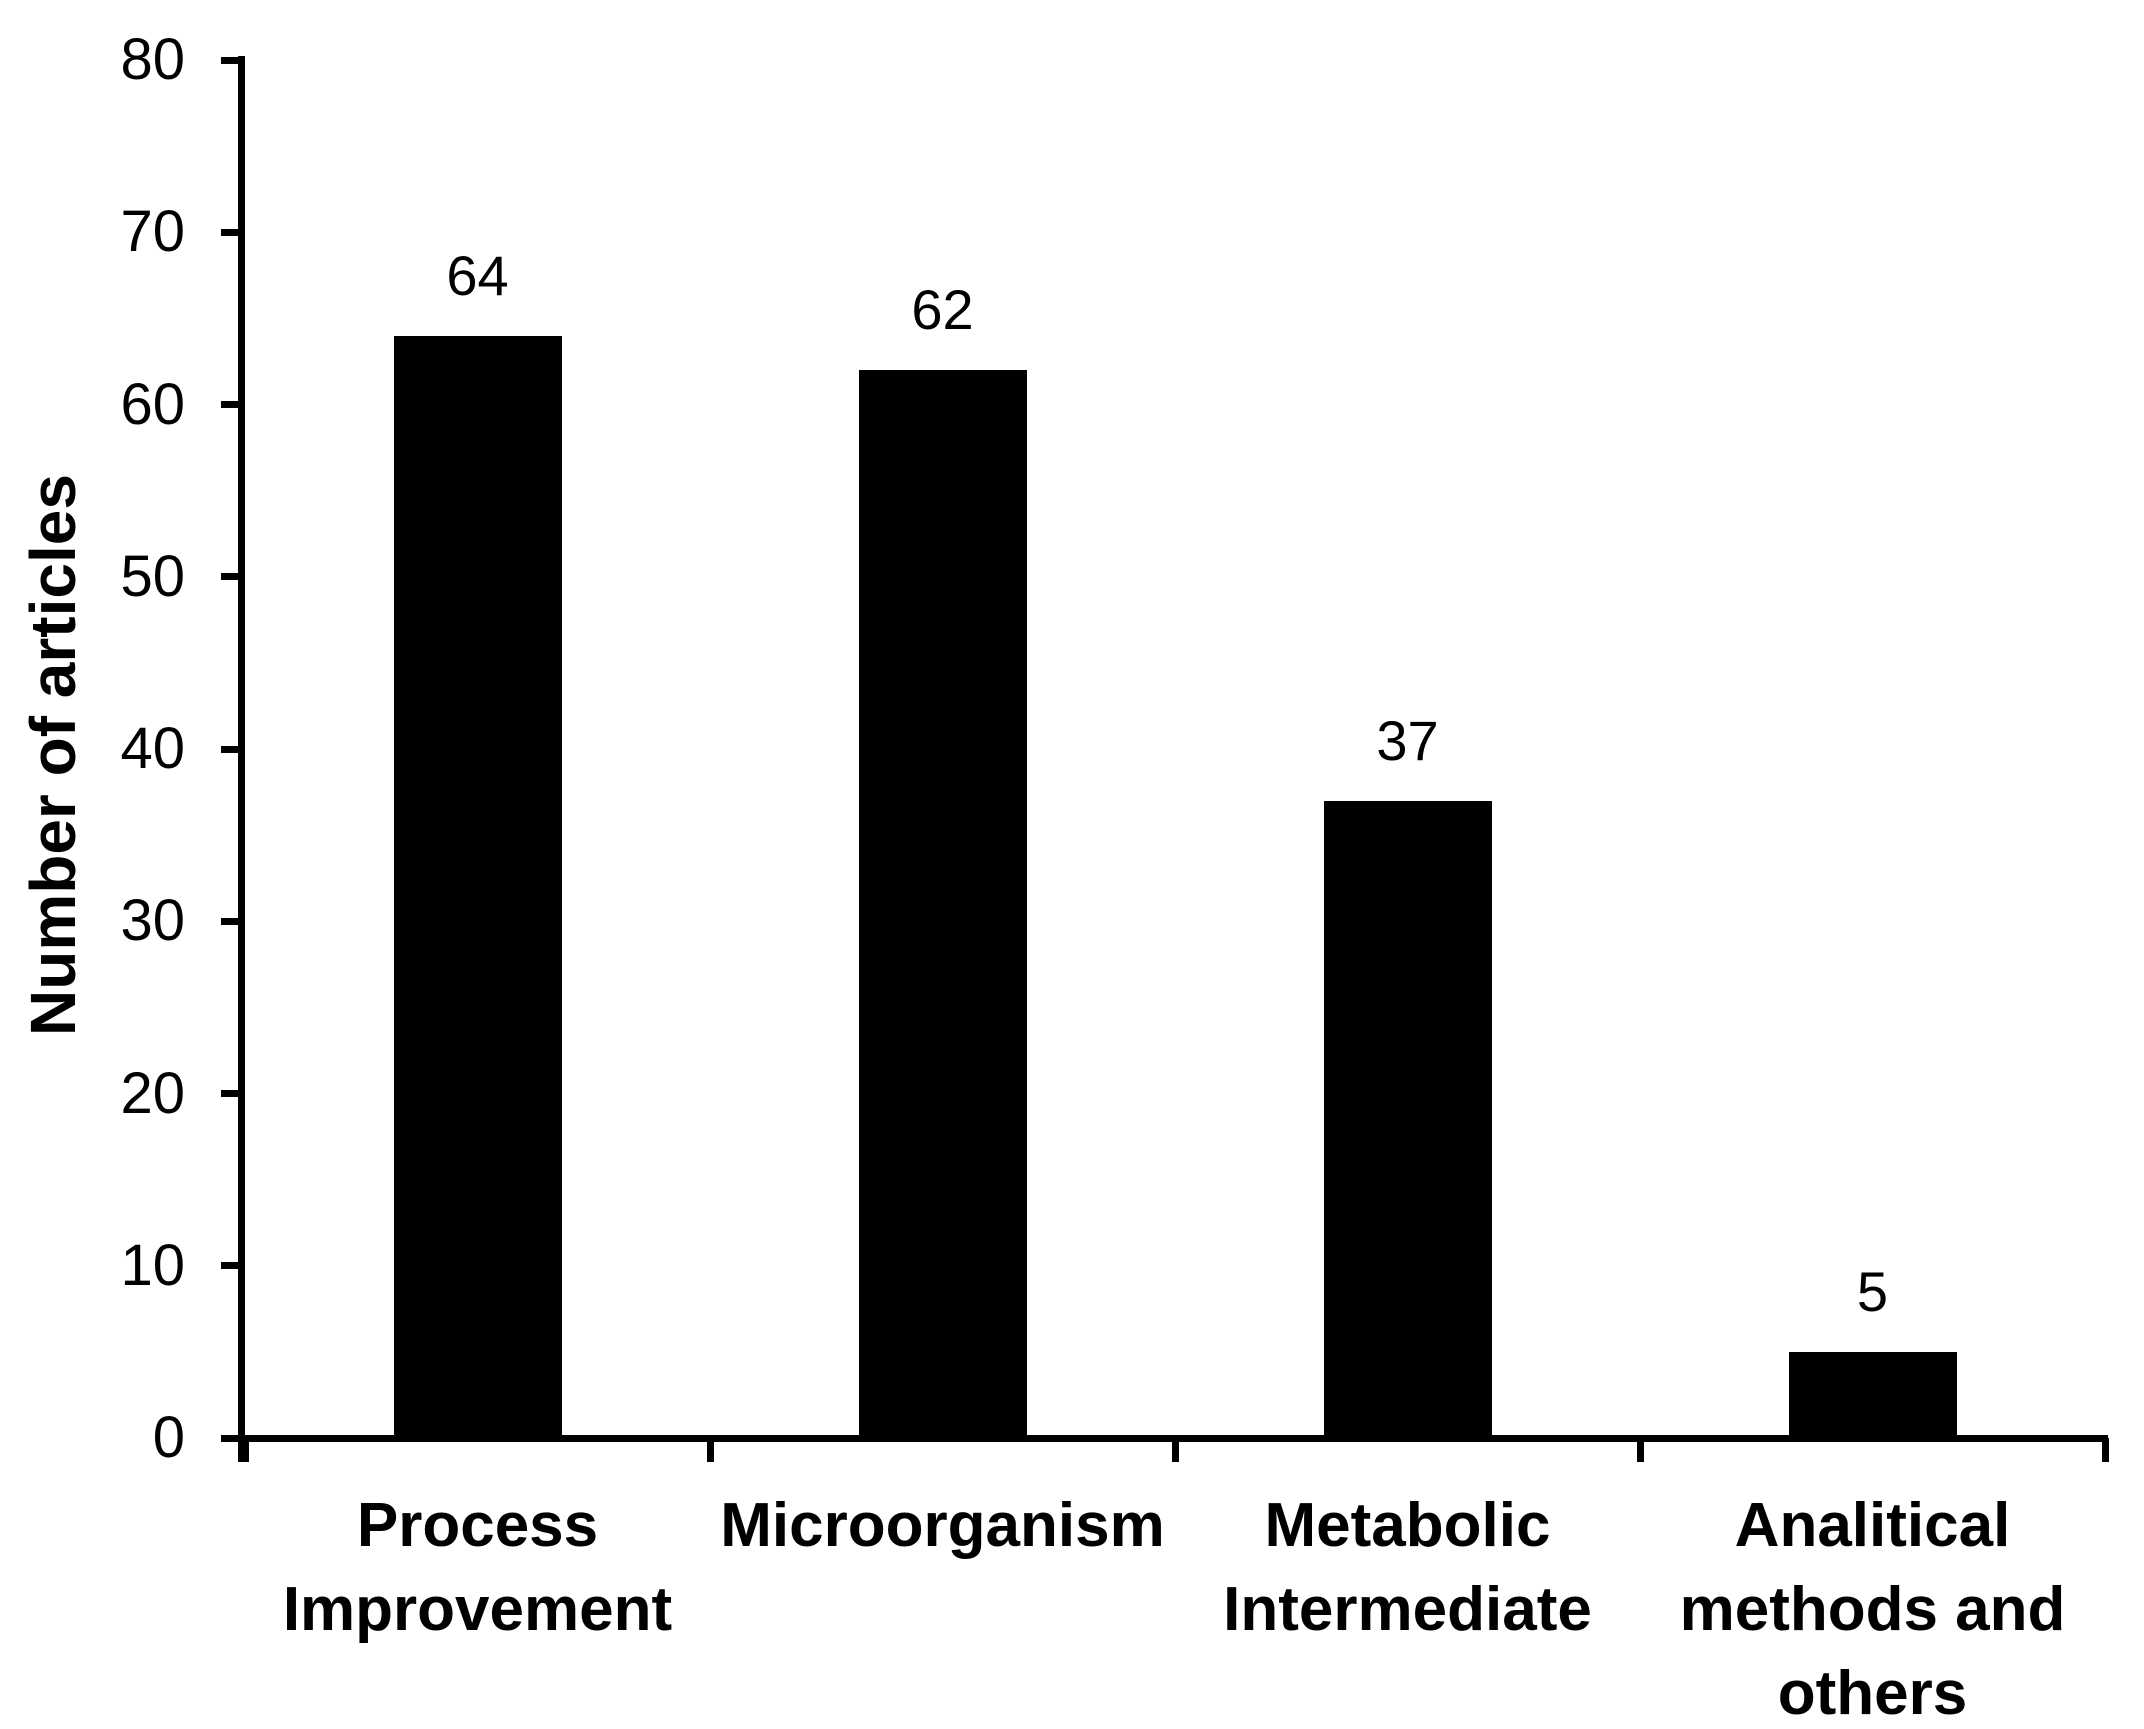 The height and width of the screenshot is (1729, 2144). I want to click on bar-value-label: 64, so click(477, 275).